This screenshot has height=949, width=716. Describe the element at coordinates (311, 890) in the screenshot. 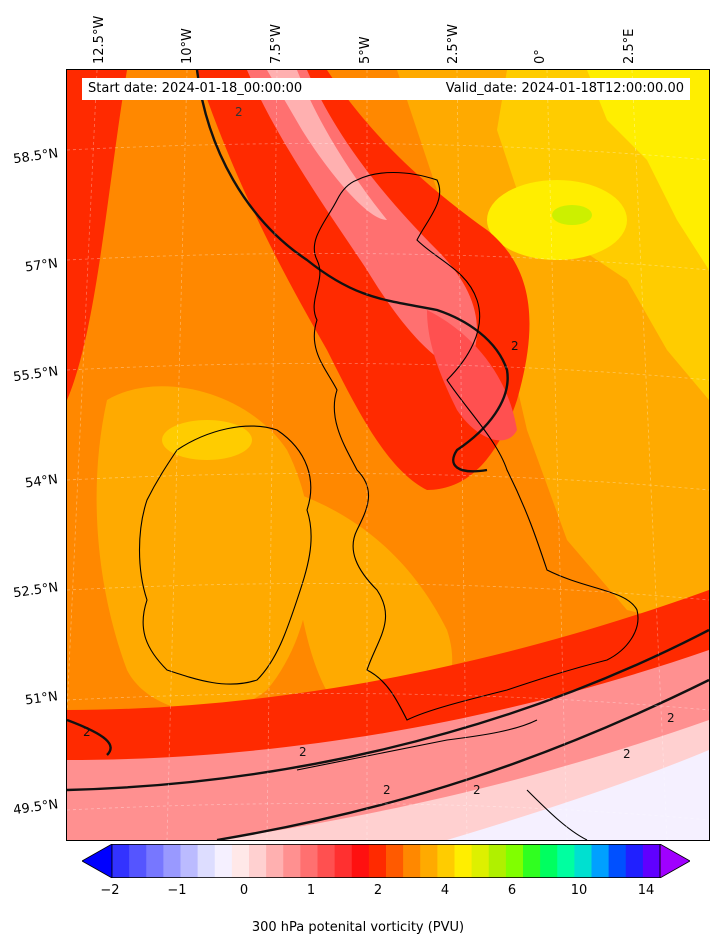

I see `colorbar-tick-3: 1` at that location.